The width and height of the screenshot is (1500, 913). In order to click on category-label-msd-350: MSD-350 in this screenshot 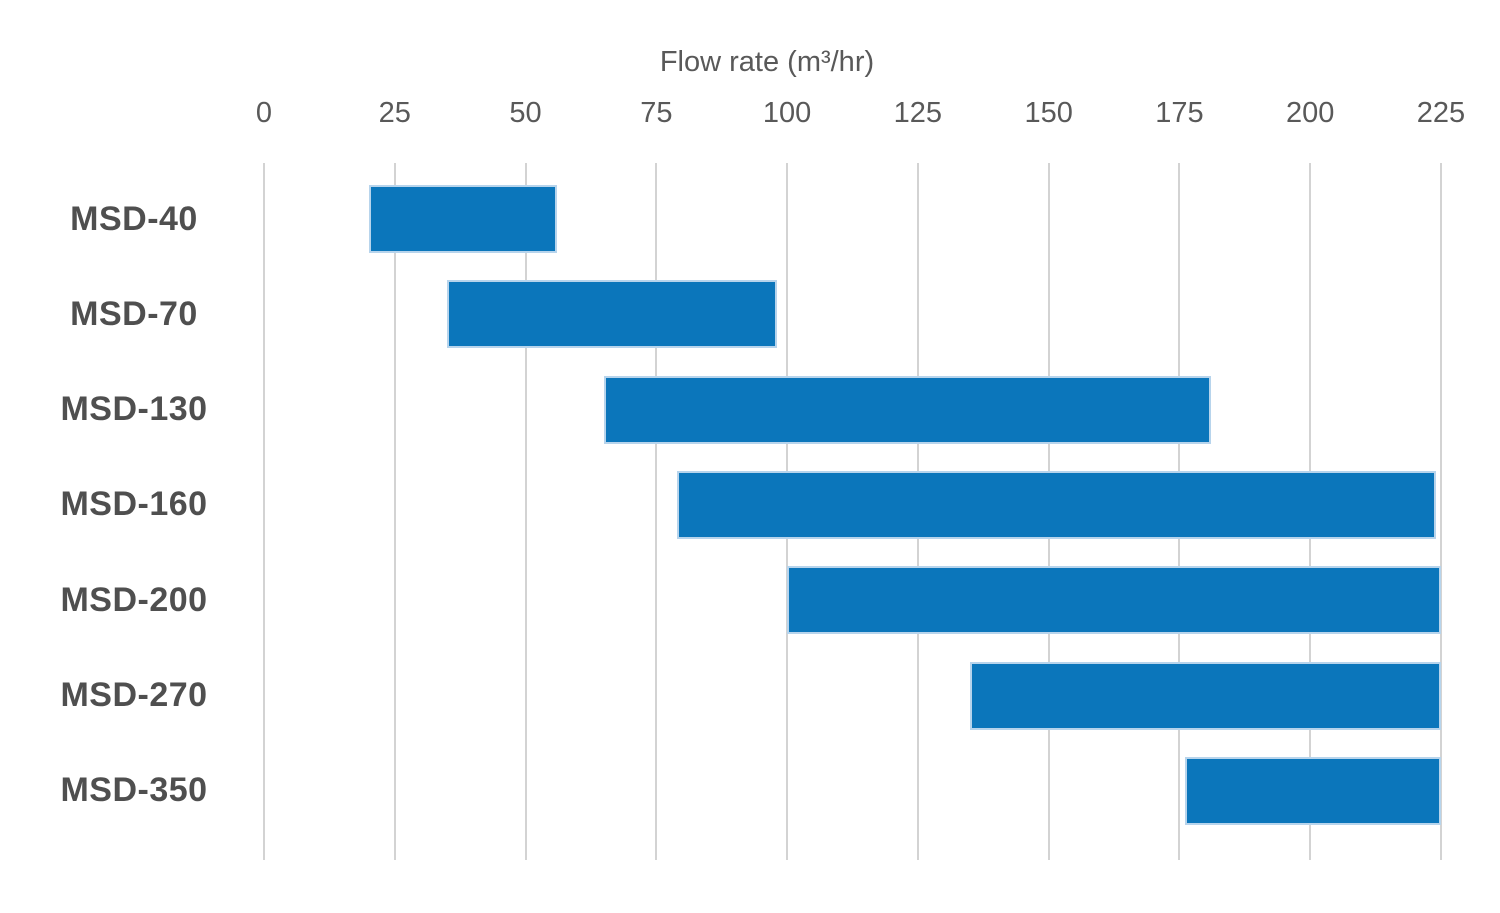, I will do `click(134, 790)`.